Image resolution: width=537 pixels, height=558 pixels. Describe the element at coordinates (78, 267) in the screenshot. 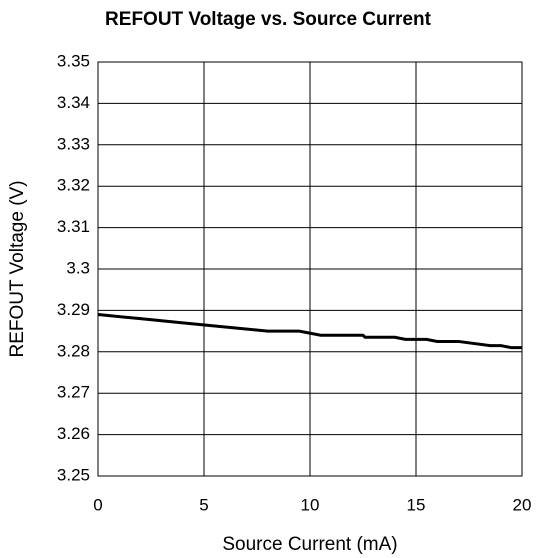

I see `y-tick-label: 3.3` at that location.